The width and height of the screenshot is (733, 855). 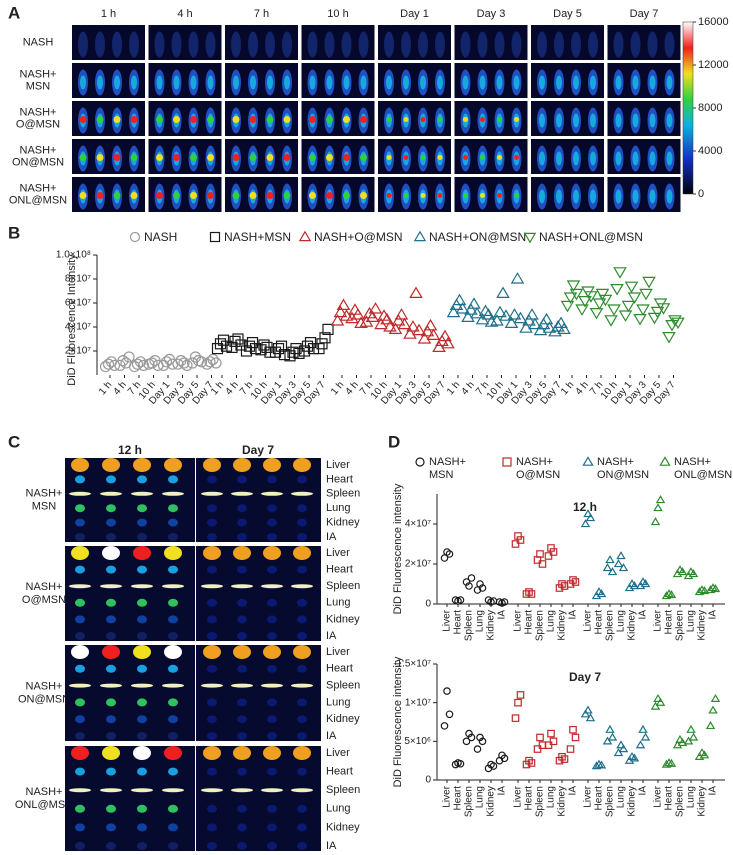 I want to click on x-tick-label: Heart, so click(x=458, y=798).